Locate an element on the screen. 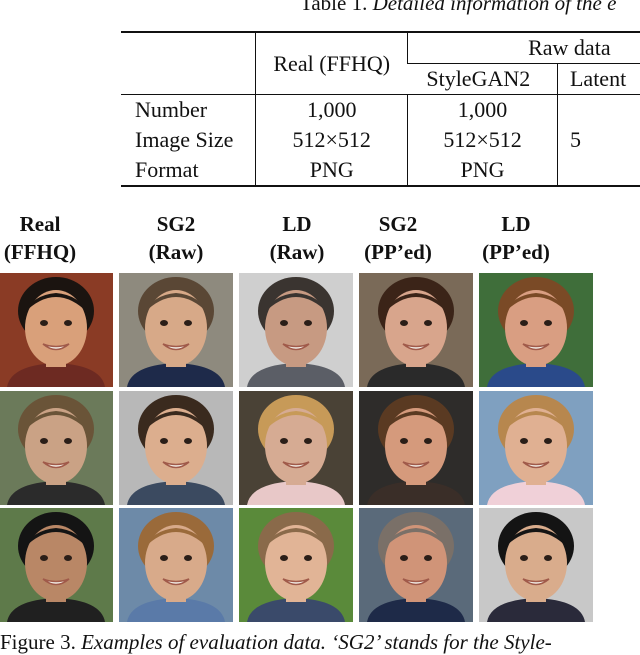 This screenshot has height=655, width=640. column-header-line: (FFHQ) is located at coordinates (40, 252).